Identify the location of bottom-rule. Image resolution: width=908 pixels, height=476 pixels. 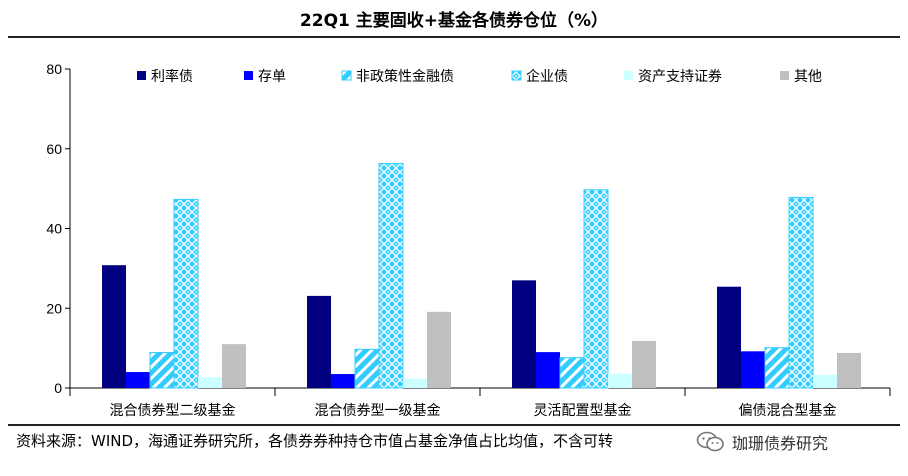
(454, 425).